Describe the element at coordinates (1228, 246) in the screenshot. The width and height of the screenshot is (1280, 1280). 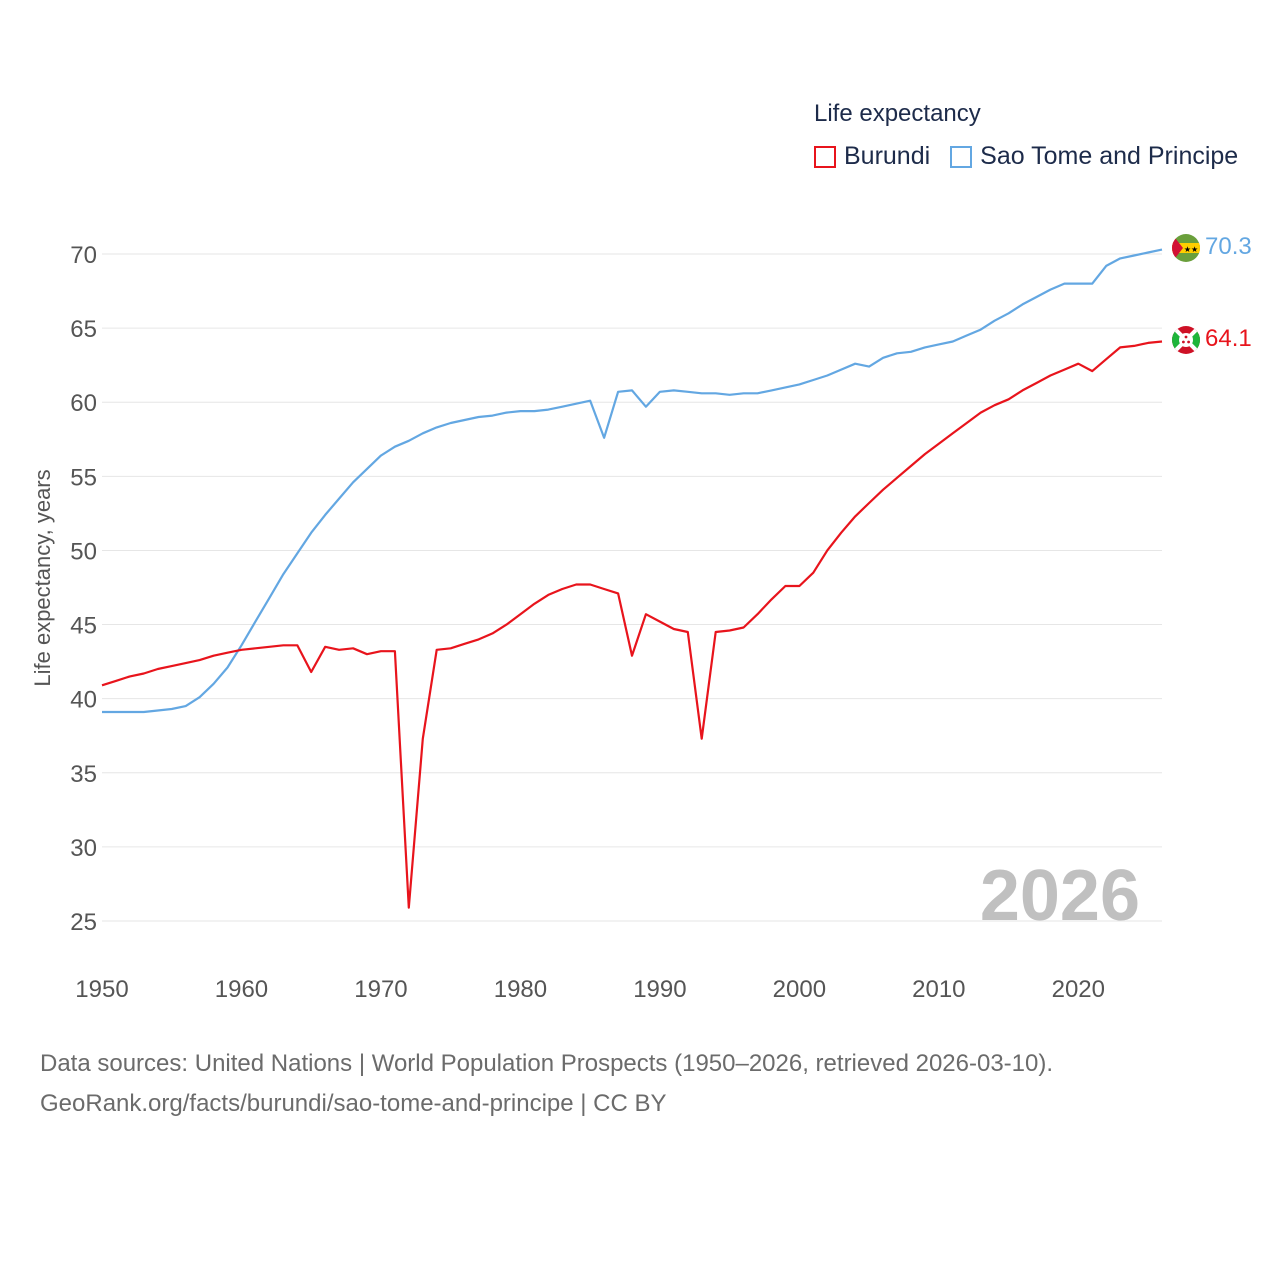
I see `end-label-sao-tome: 70.3` at that location.